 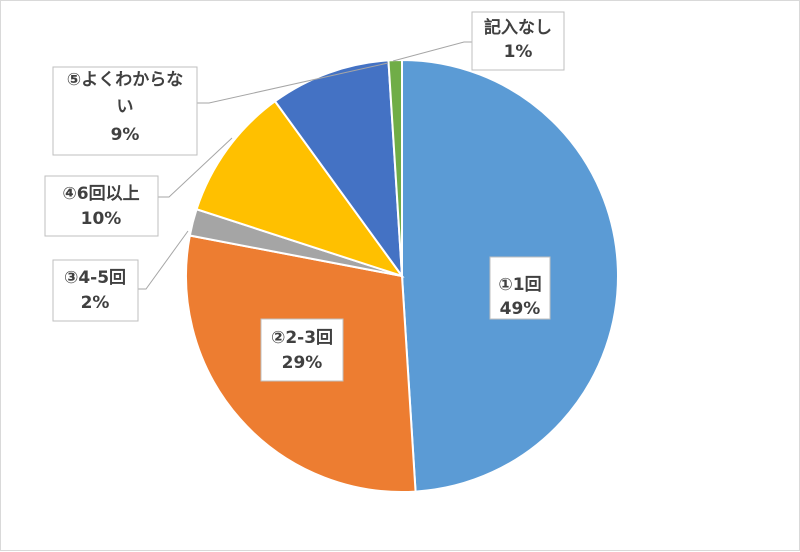 What do you see at coordinates (520, 309) in the screenshot?
I see `slice-percent-label: 49%` at bounding box center [520, 309].